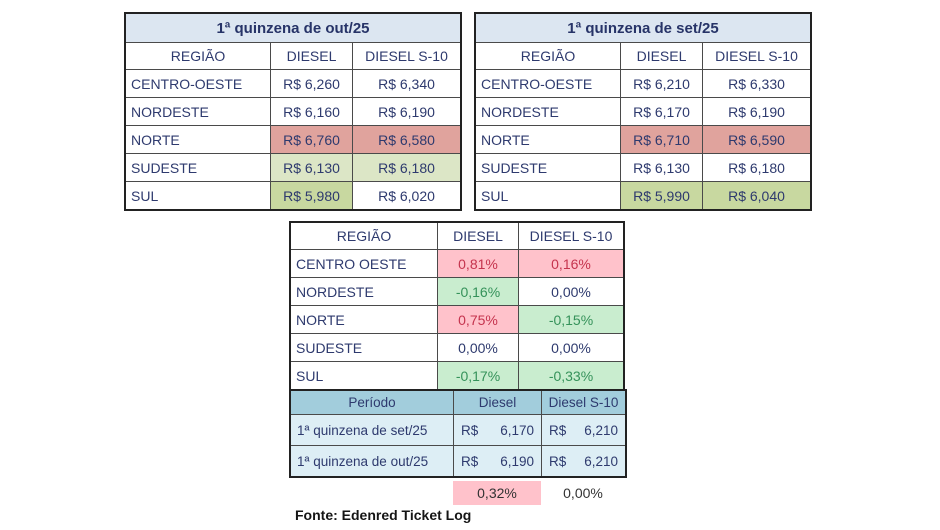  I want to click on table-row: NORTE R$ 6,710 R$ 6,590, so click(643, 139).